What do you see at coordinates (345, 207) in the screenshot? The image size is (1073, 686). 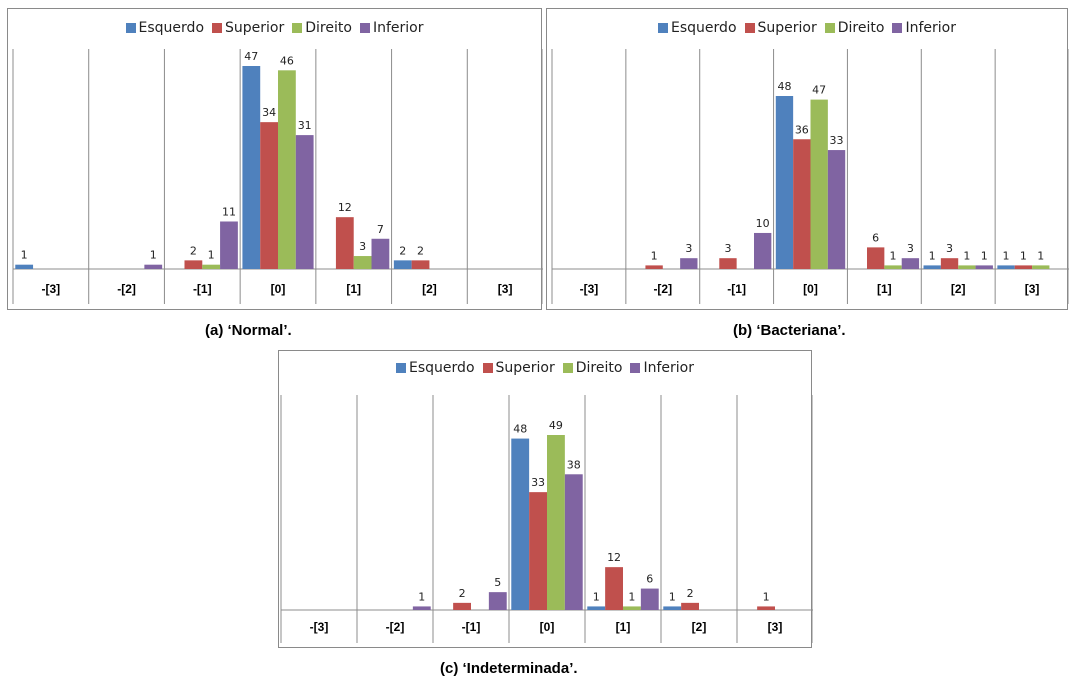 I see `data-label: 12` at bounding box center [345, 207].